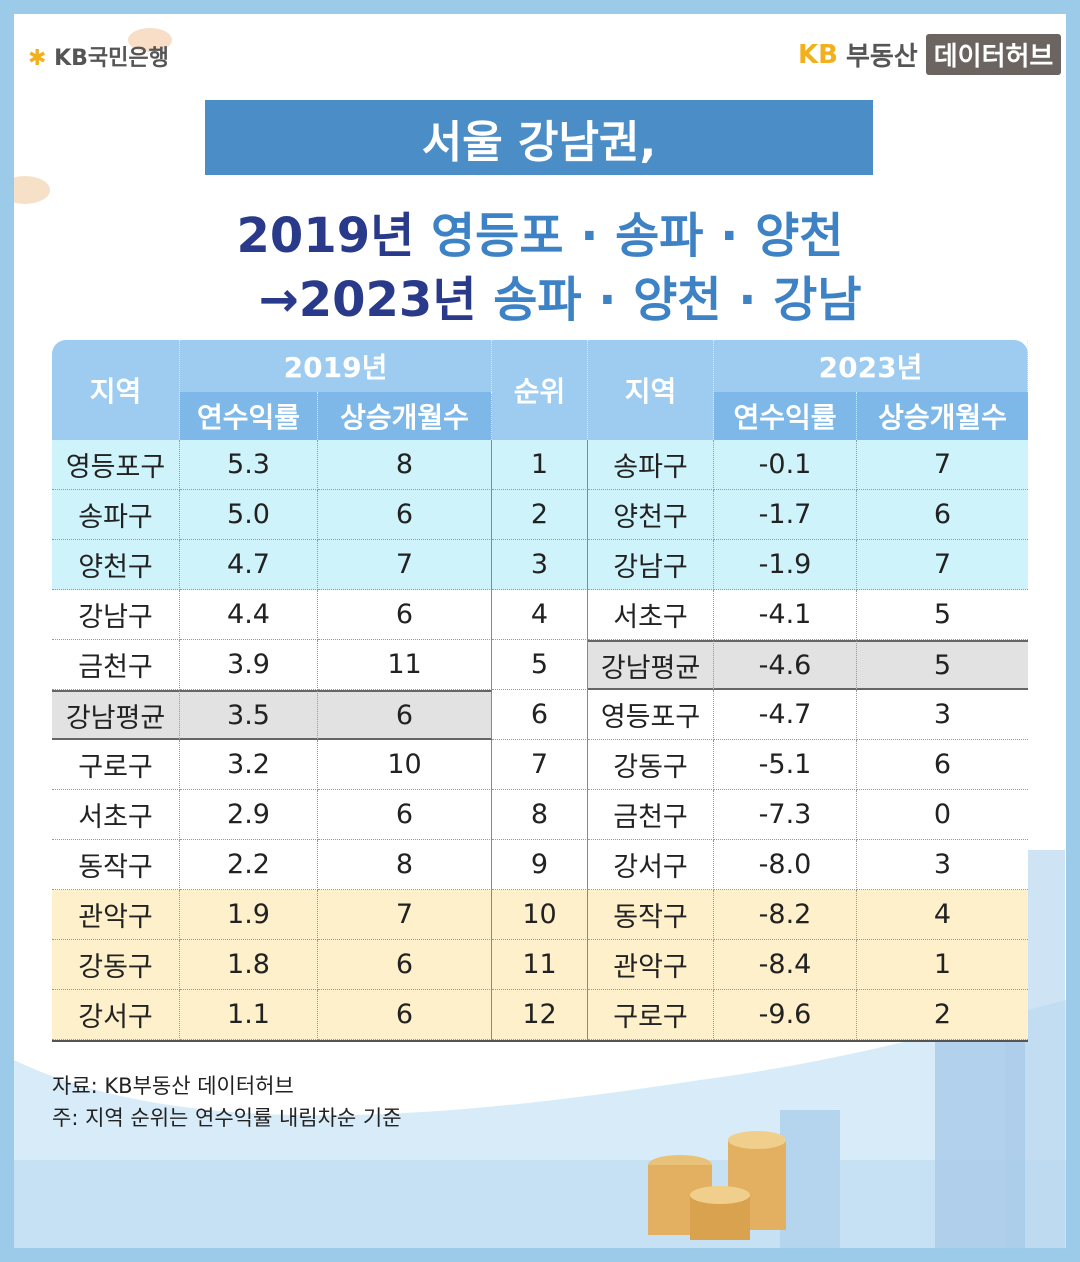  What do you see at coordinates (540, 231) in the screenshot?
I see `title-line2: 2019년 영등포 · 송파 · 양천` at bounding box center [540, 231].